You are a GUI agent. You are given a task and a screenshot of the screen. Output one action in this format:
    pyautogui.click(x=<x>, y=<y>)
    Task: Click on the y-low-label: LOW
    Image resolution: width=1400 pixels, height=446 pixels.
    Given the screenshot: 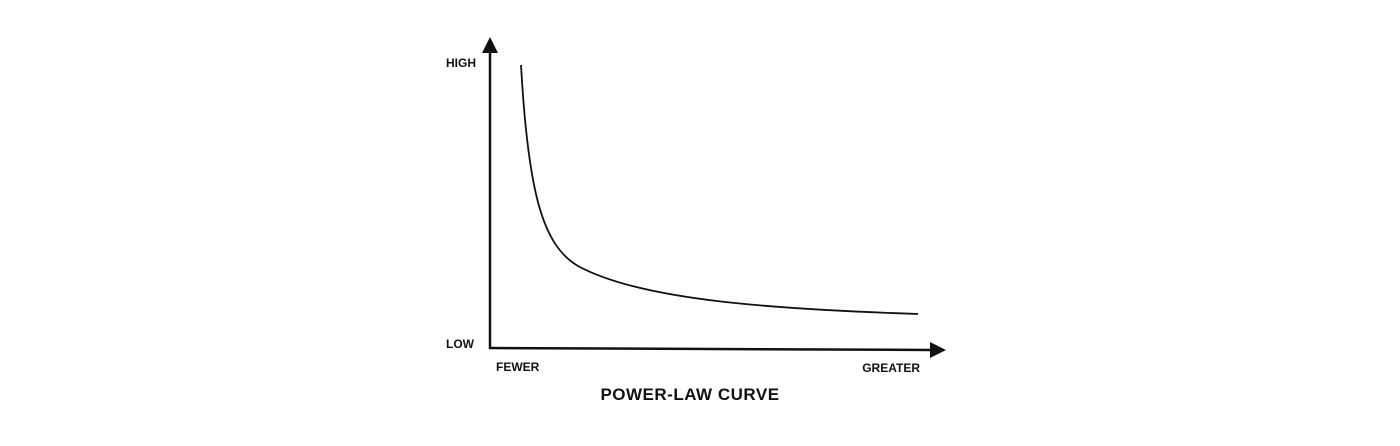 What is the action you would take?
    pyautogui.click(x=460, y=344)
    